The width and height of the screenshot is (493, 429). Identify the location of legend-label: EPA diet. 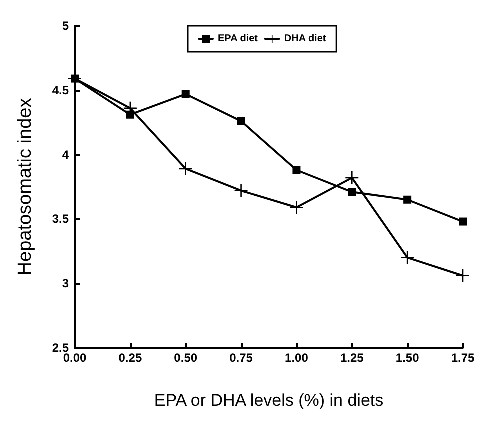
(238, 39).